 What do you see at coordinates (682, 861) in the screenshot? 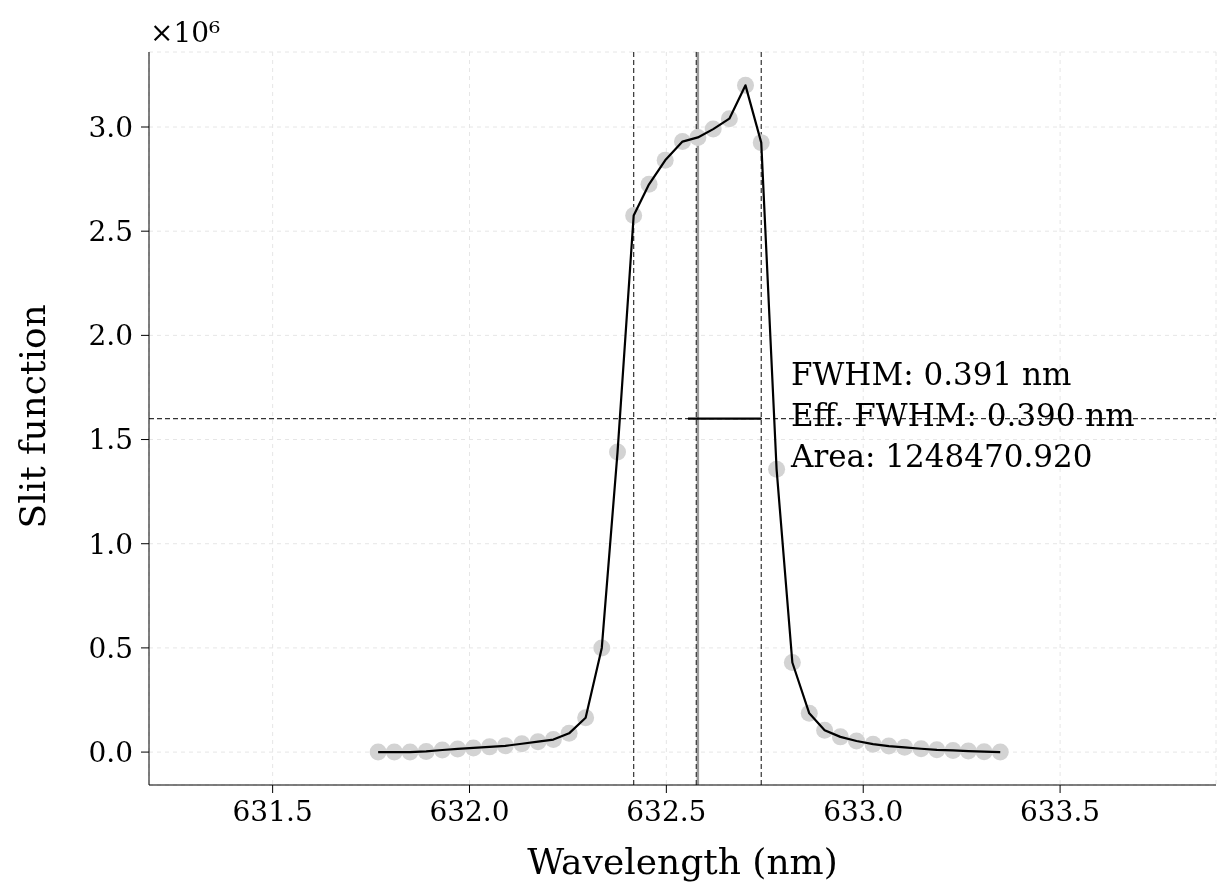
I see `x-axis-title: Wavelength (nm)` at bounding box center [682, 861].